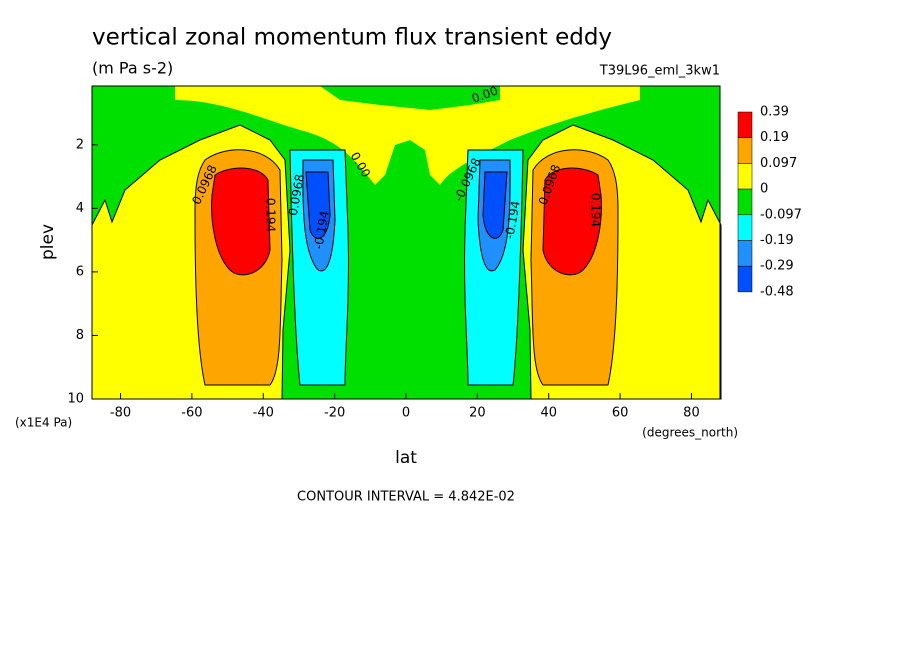 This screenshot has height=654, width=904. What do you see at coordinates (43, 423) in the screenshot?
I see `y-axis-units: (x1E4 Pa)` at bounding box center [43, 423].